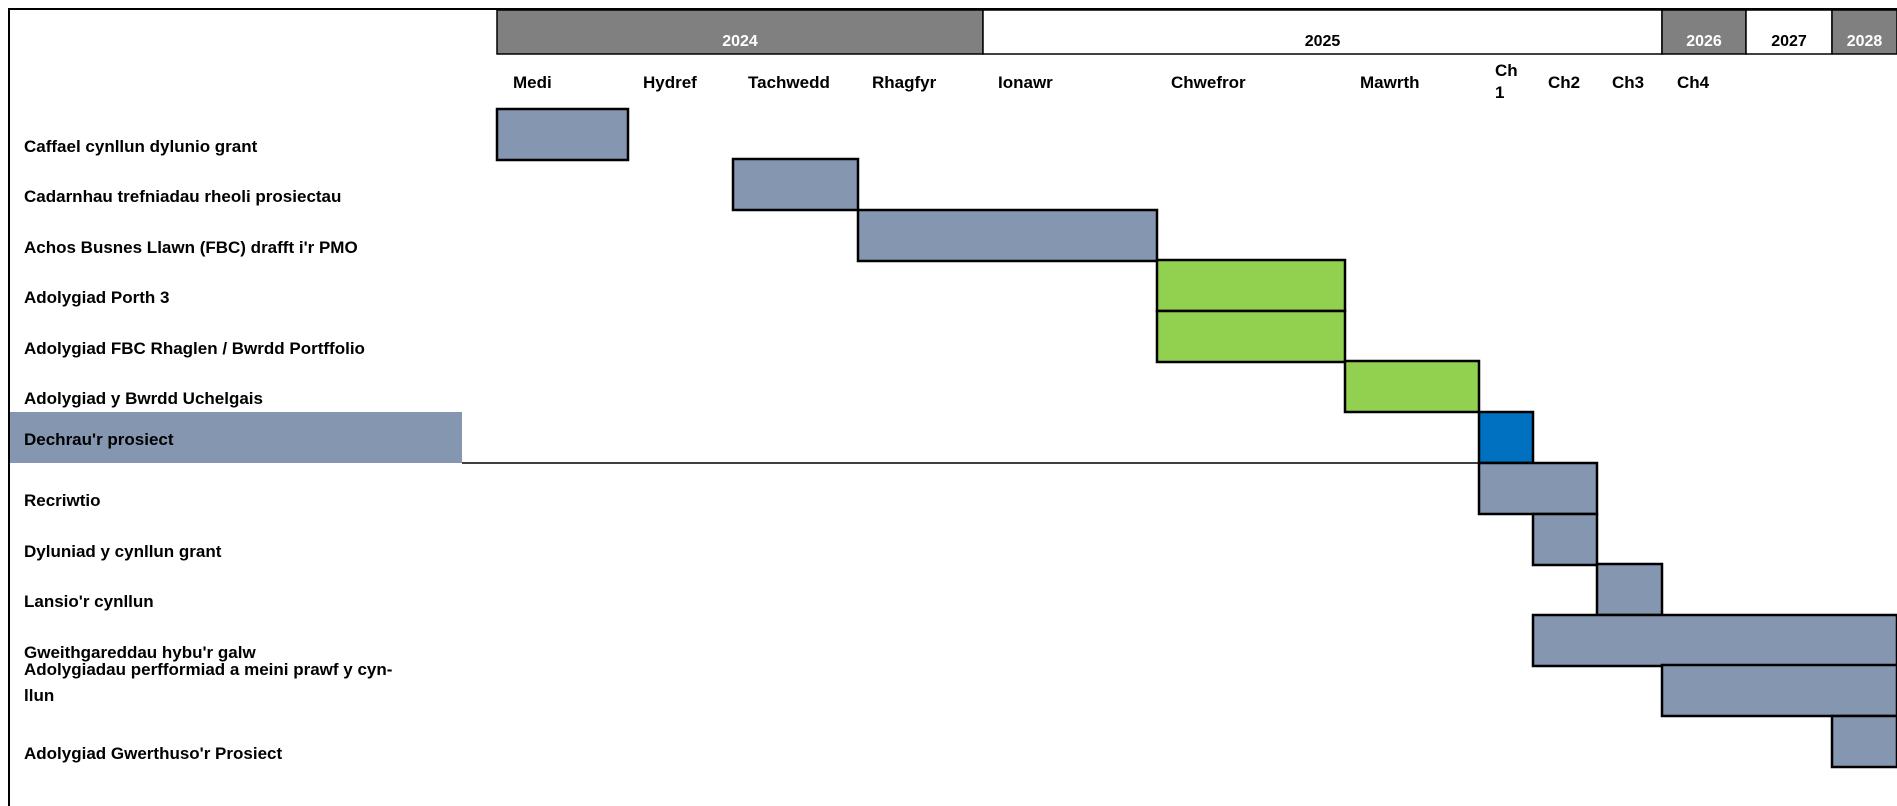 This screenshot has width=1897, height=806. Describe the element at coordinates (1704, 41) in the screenshot. I see `year-label-2026: 2026` at that location.